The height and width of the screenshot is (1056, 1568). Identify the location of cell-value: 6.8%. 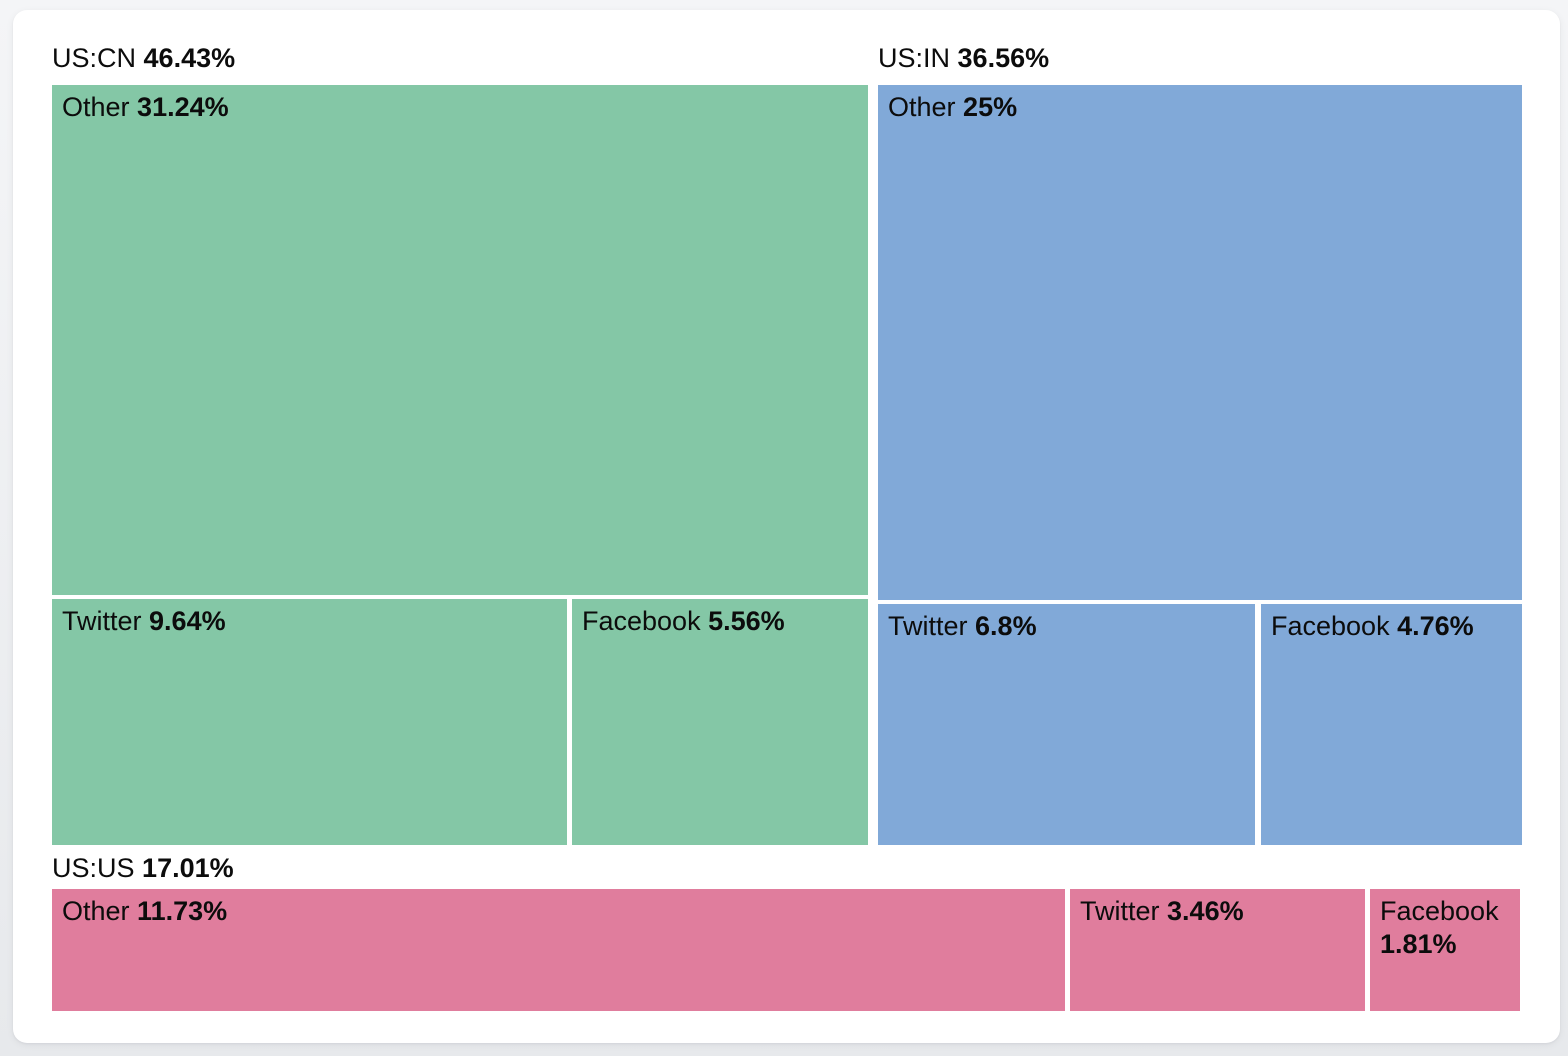
(1006, 626).